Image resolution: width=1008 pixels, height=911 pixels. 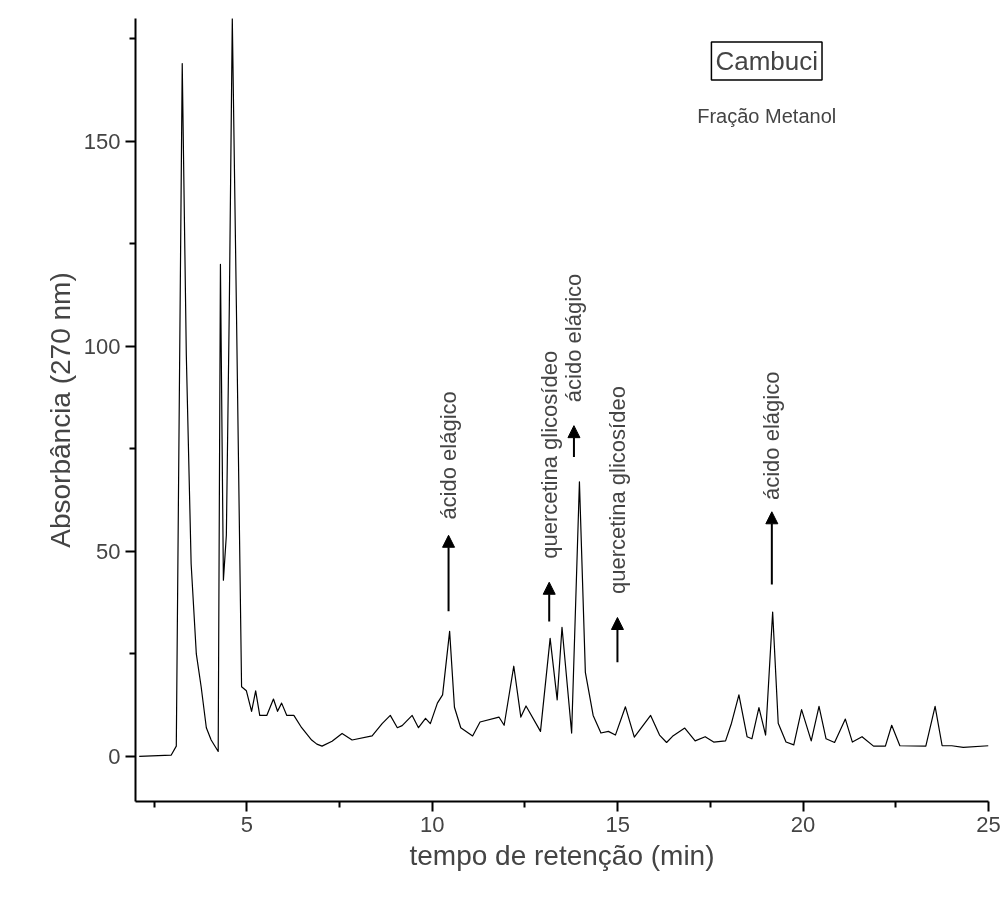 I want to click on y-axis-title: Absorbância (270 nm), so click(x=60, y=410).